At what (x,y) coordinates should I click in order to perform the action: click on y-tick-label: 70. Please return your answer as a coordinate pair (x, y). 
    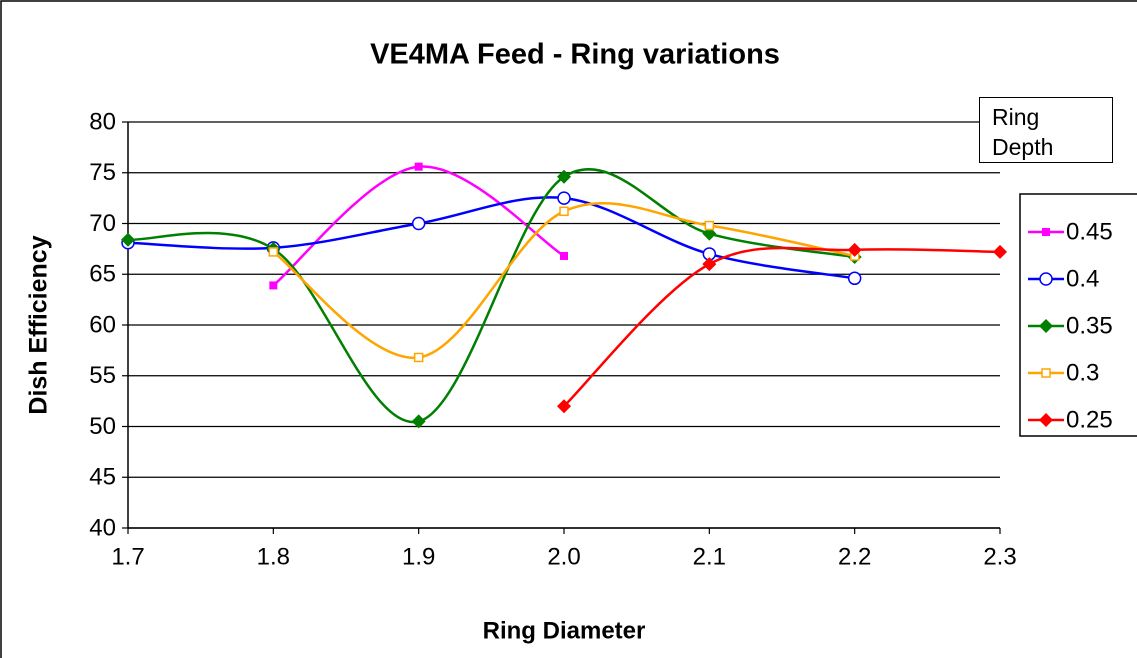
    Looking at the image, I should click on (102, 223).